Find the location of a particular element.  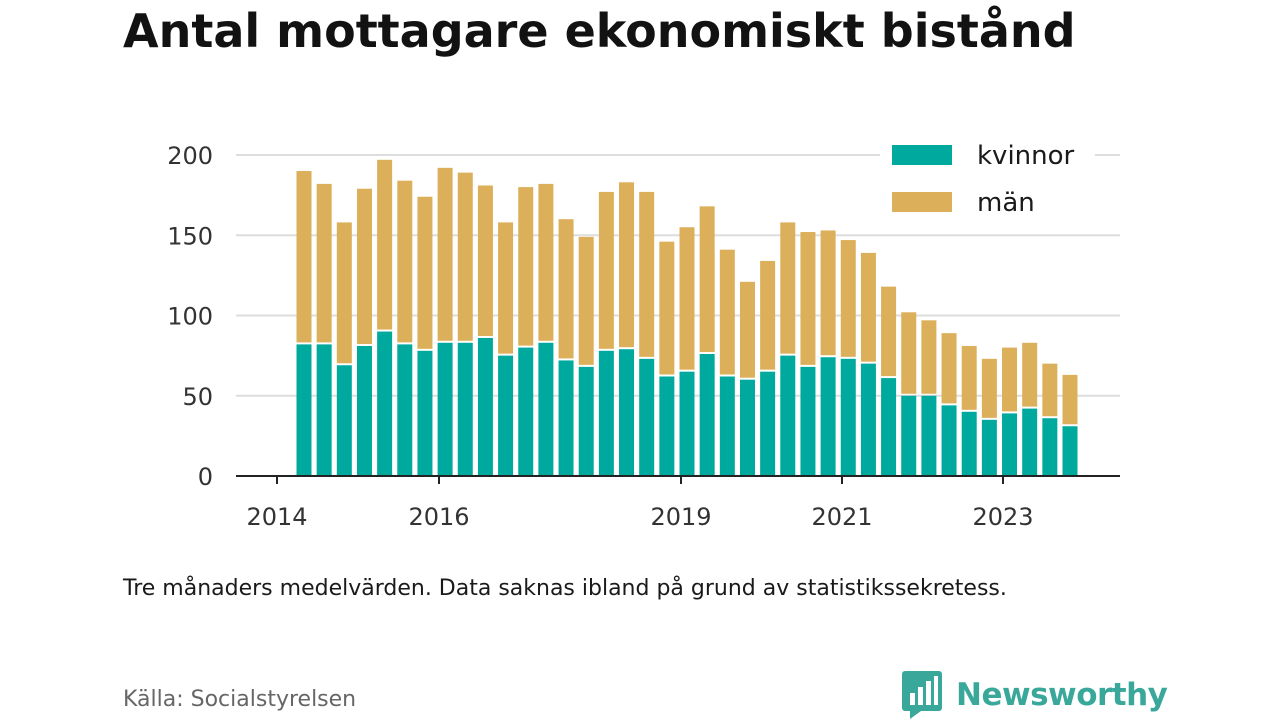

y-axis-tick-labels: 0 50 100 150 200 is located at coordinates (190, 316).